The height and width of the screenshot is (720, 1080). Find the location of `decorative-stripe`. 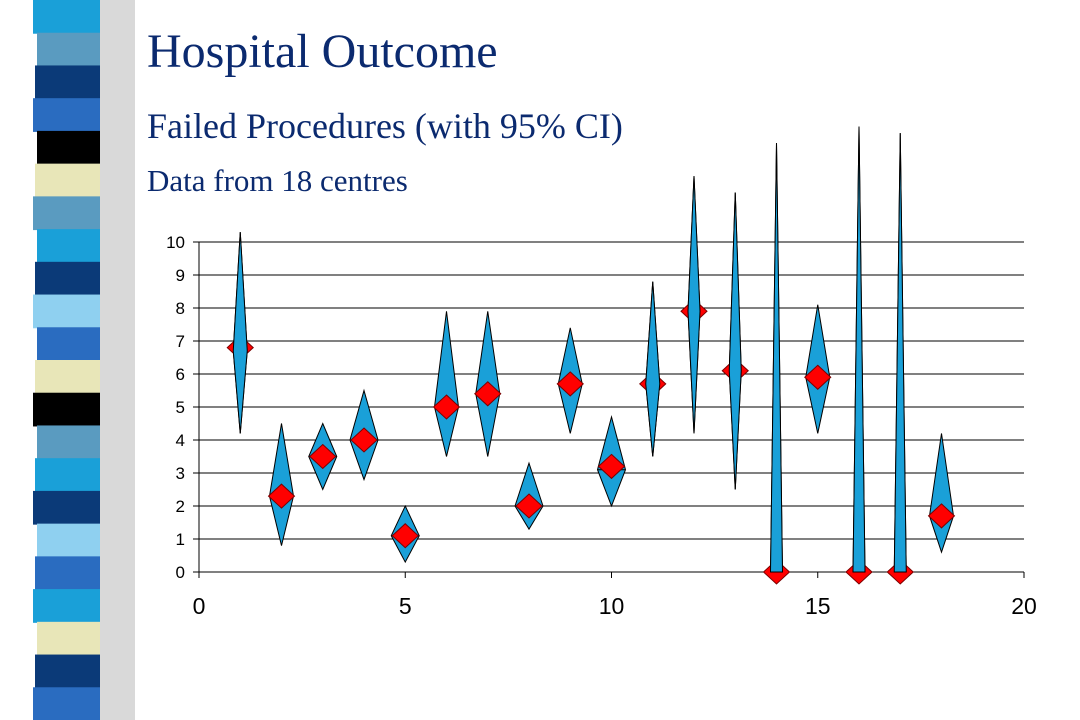

decorative-stripe is located at coordinates (84, 360).